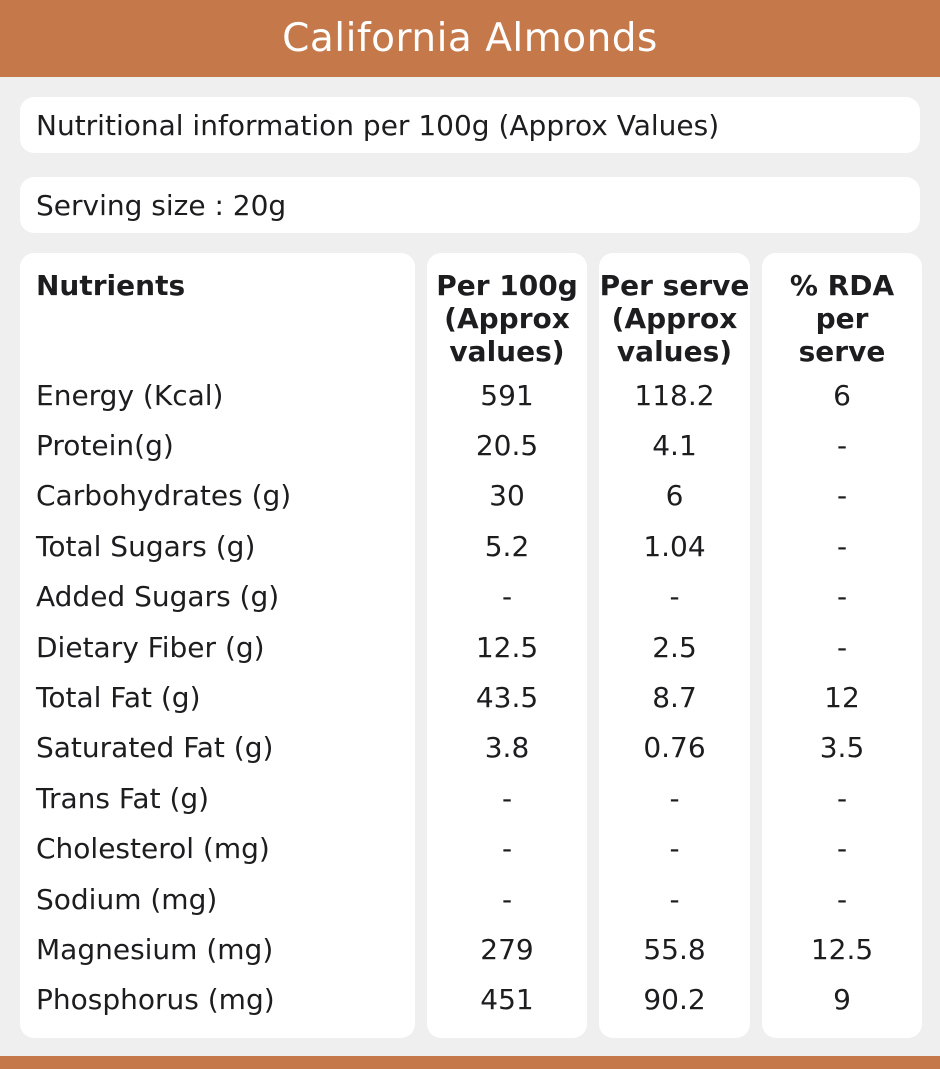 The image size is (940, 1069). Describe the element at coordinates (155, 949) in the screenshot. I see `nutrient-label: Magnesium (mg)` at that location.